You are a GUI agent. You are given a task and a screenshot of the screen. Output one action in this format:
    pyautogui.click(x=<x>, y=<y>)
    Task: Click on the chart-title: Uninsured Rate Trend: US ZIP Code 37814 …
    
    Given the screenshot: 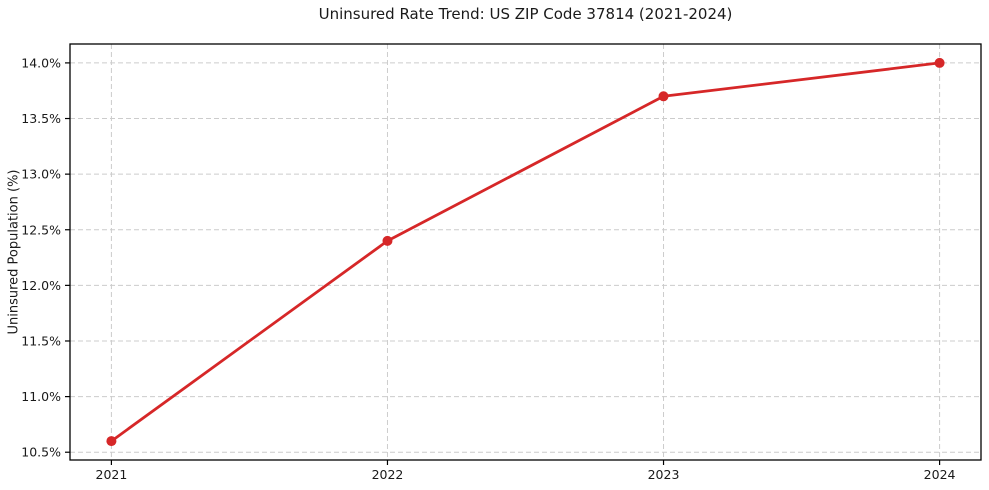 What is the action you would take?
    pyautogui.click(x=525, y=14)
    